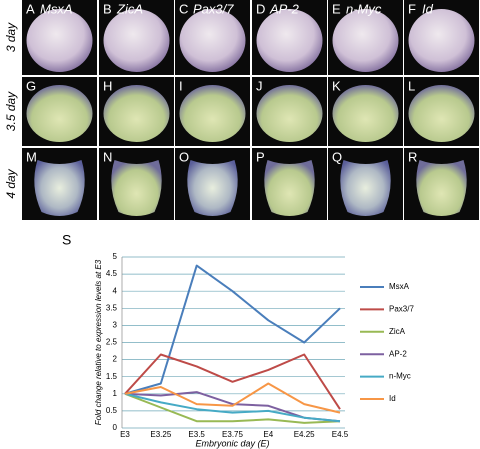 Image resolution: width=480 pixels, height=449 pixels. Describe the element at coordinates (160, 434) in the screenshot. I see `x-tick-label: E3.25` at that location.